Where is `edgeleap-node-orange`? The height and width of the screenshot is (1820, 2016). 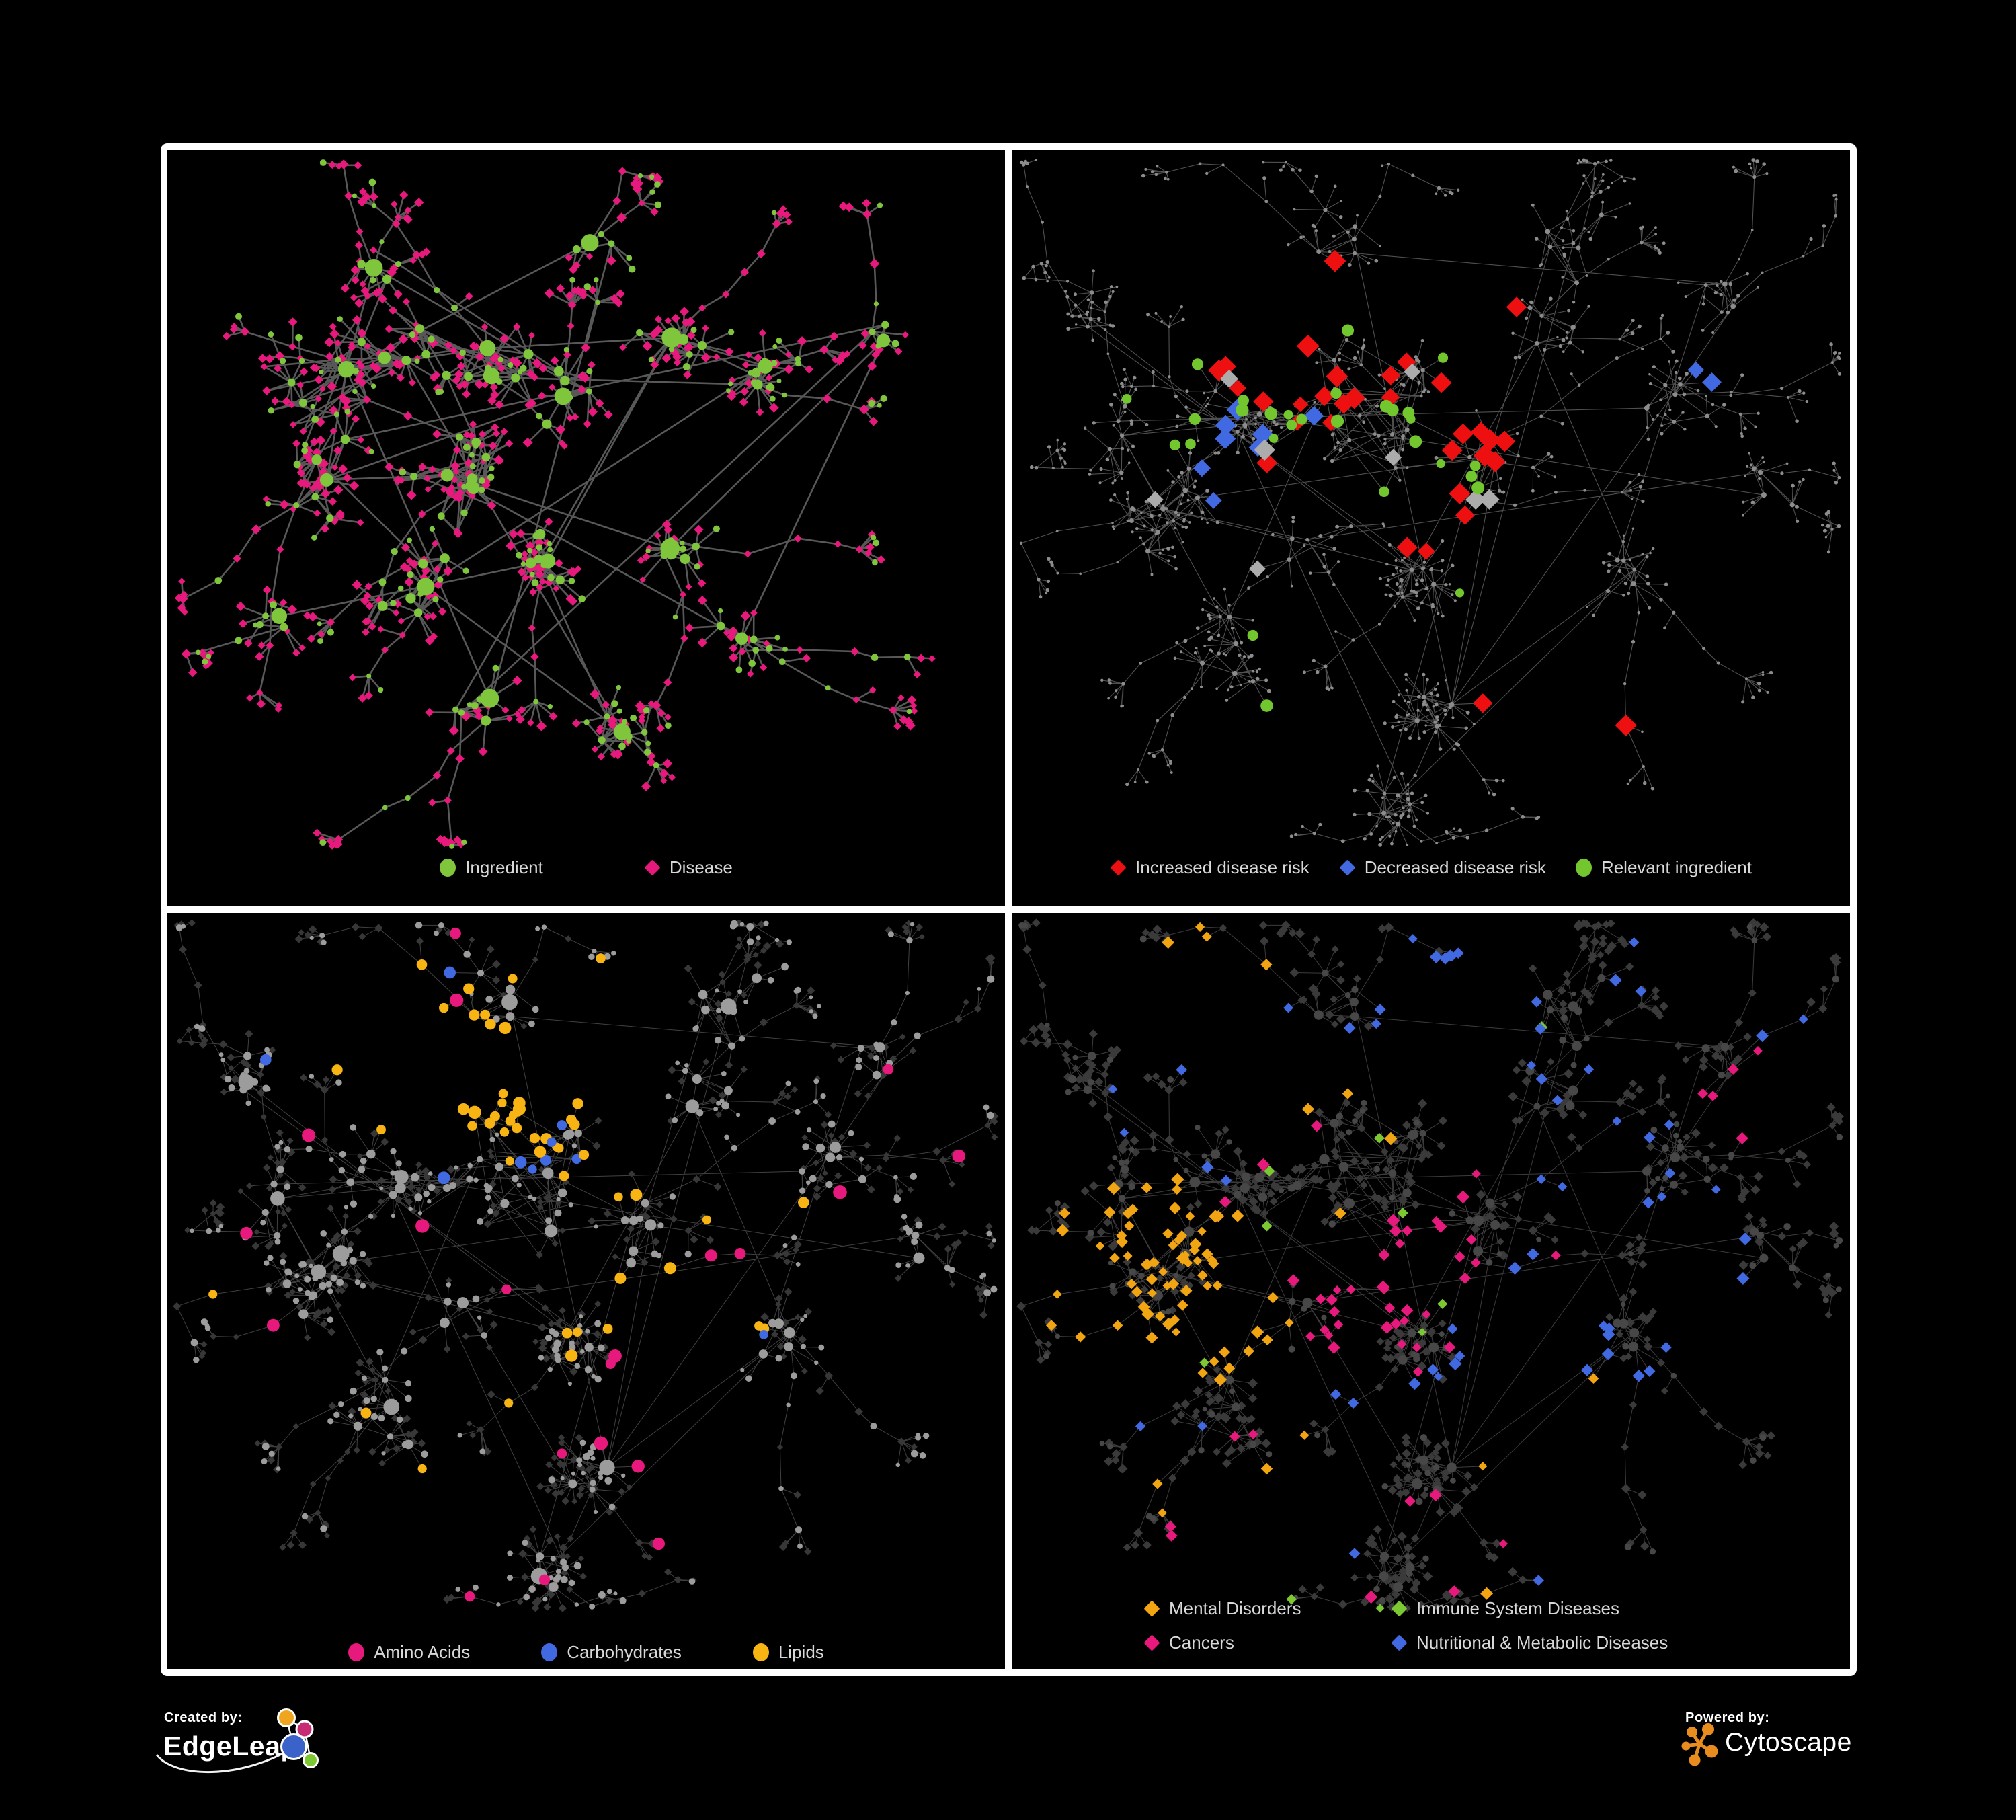 edgeleap-node-orange is located at coordinates (286, 1717).